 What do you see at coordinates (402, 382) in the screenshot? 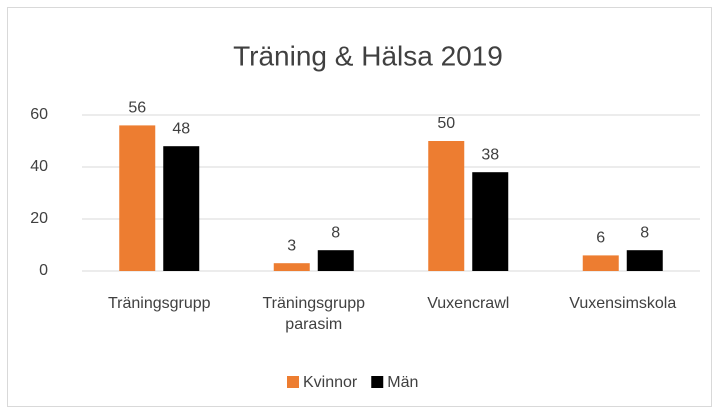
I see `legend-label: Män` at bounding box center [402, 382].